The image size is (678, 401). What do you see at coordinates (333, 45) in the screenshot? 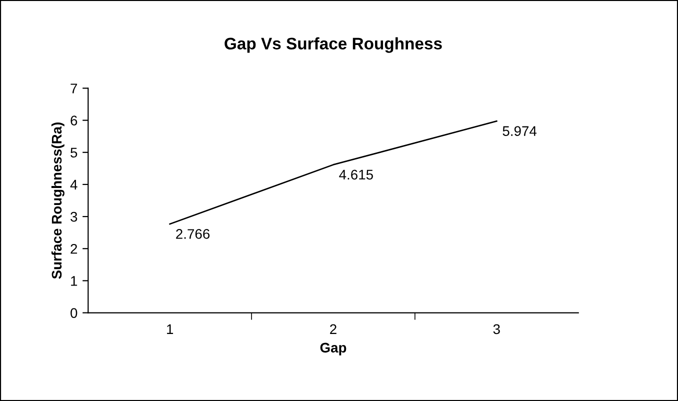
I see `chart-title: Gap Vs Surface Roughness` at bounding box center [333, 45].